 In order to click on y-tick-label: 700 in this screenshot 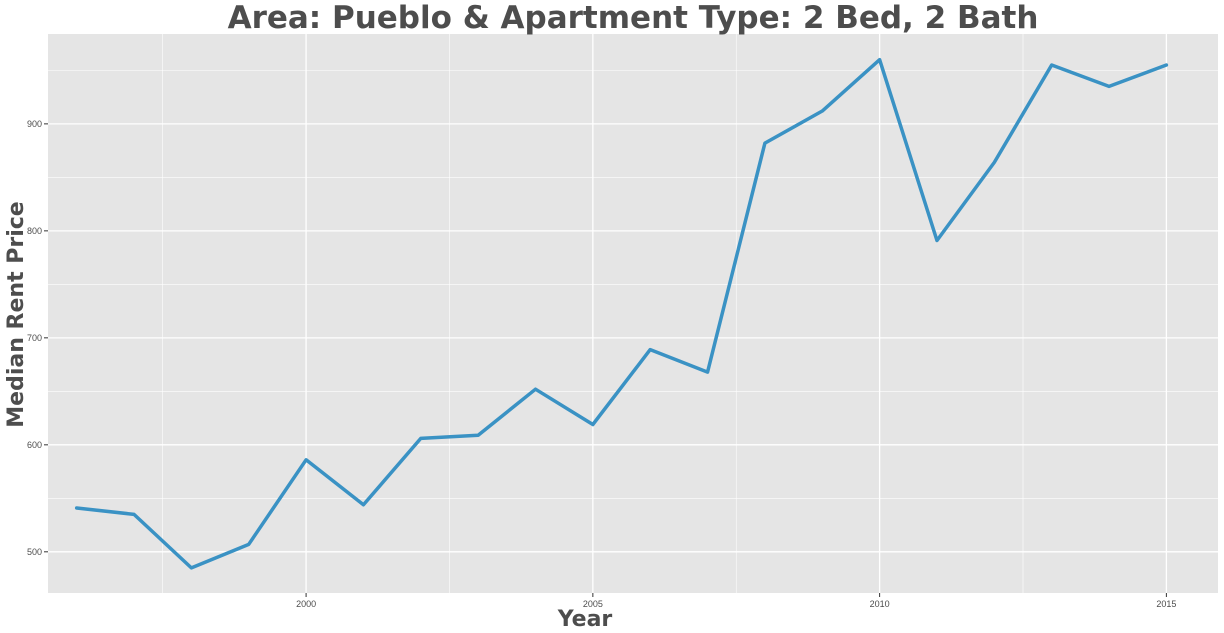, I will do `click(34, 338)`.